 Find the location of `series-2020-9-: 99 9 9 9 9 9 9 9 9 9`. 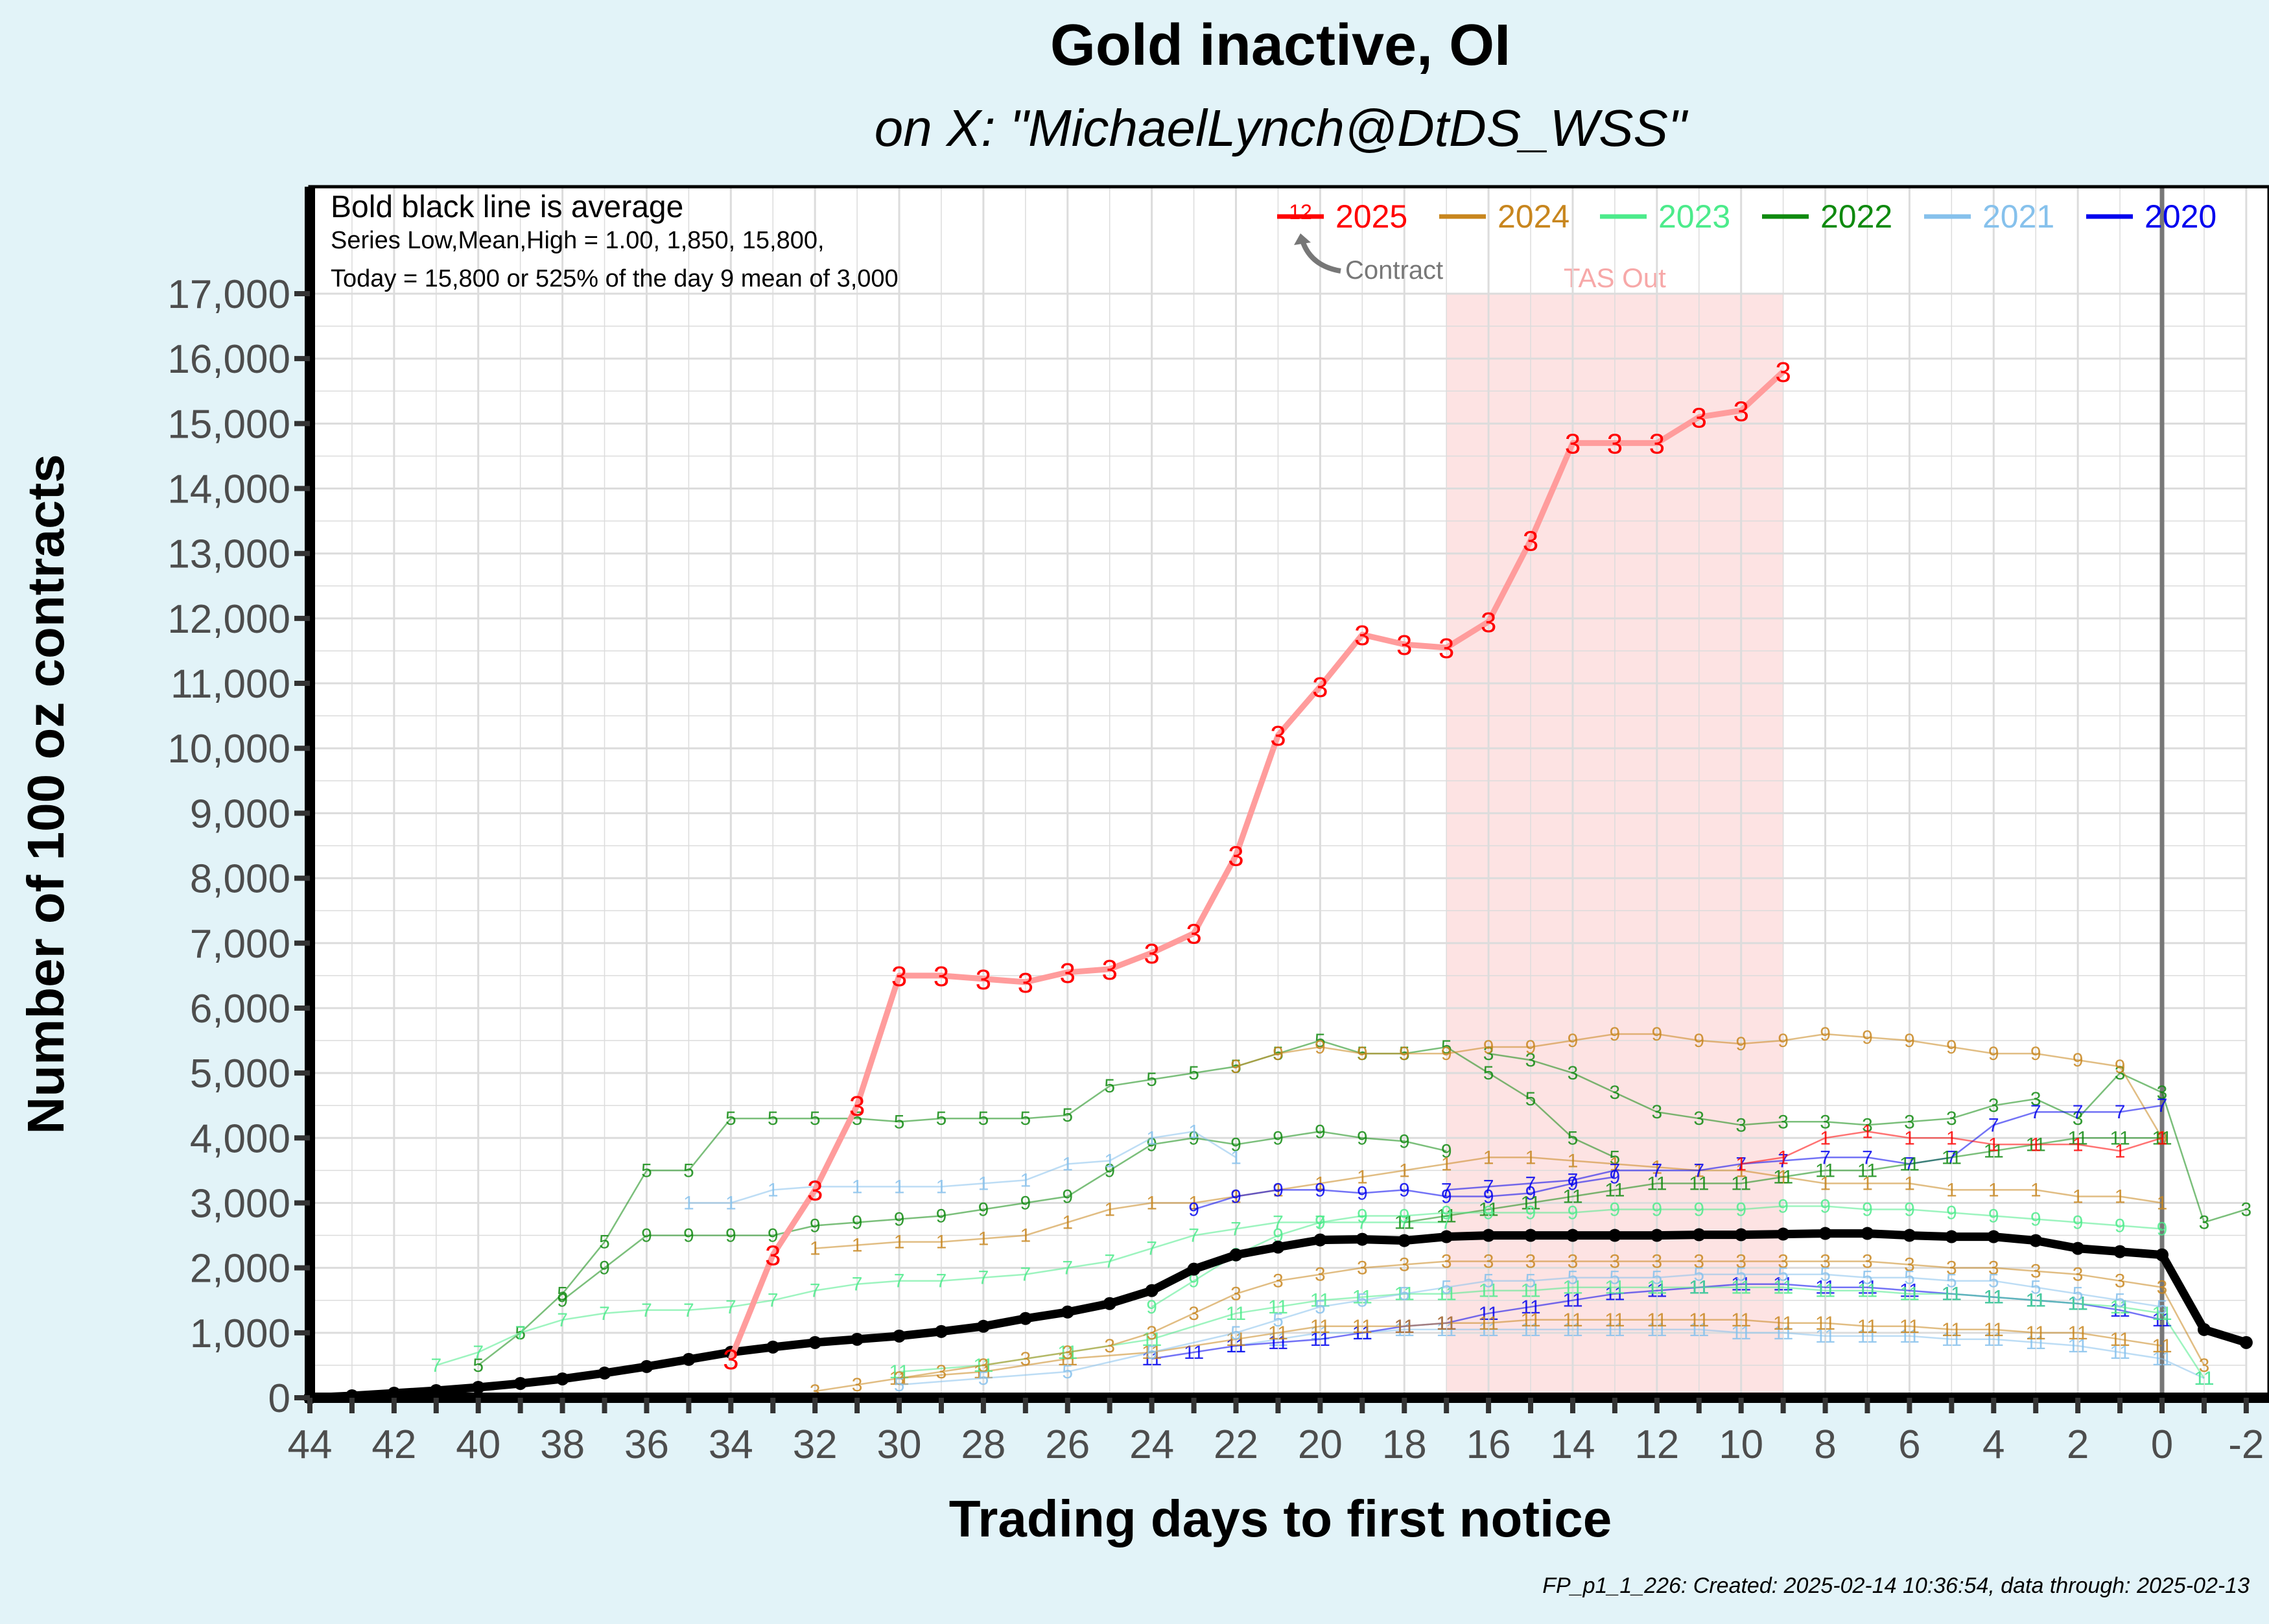

series-2020-9-: 99 9 9 9 9 9 9 9 9 9 is located at coordinates (1404, 1193).